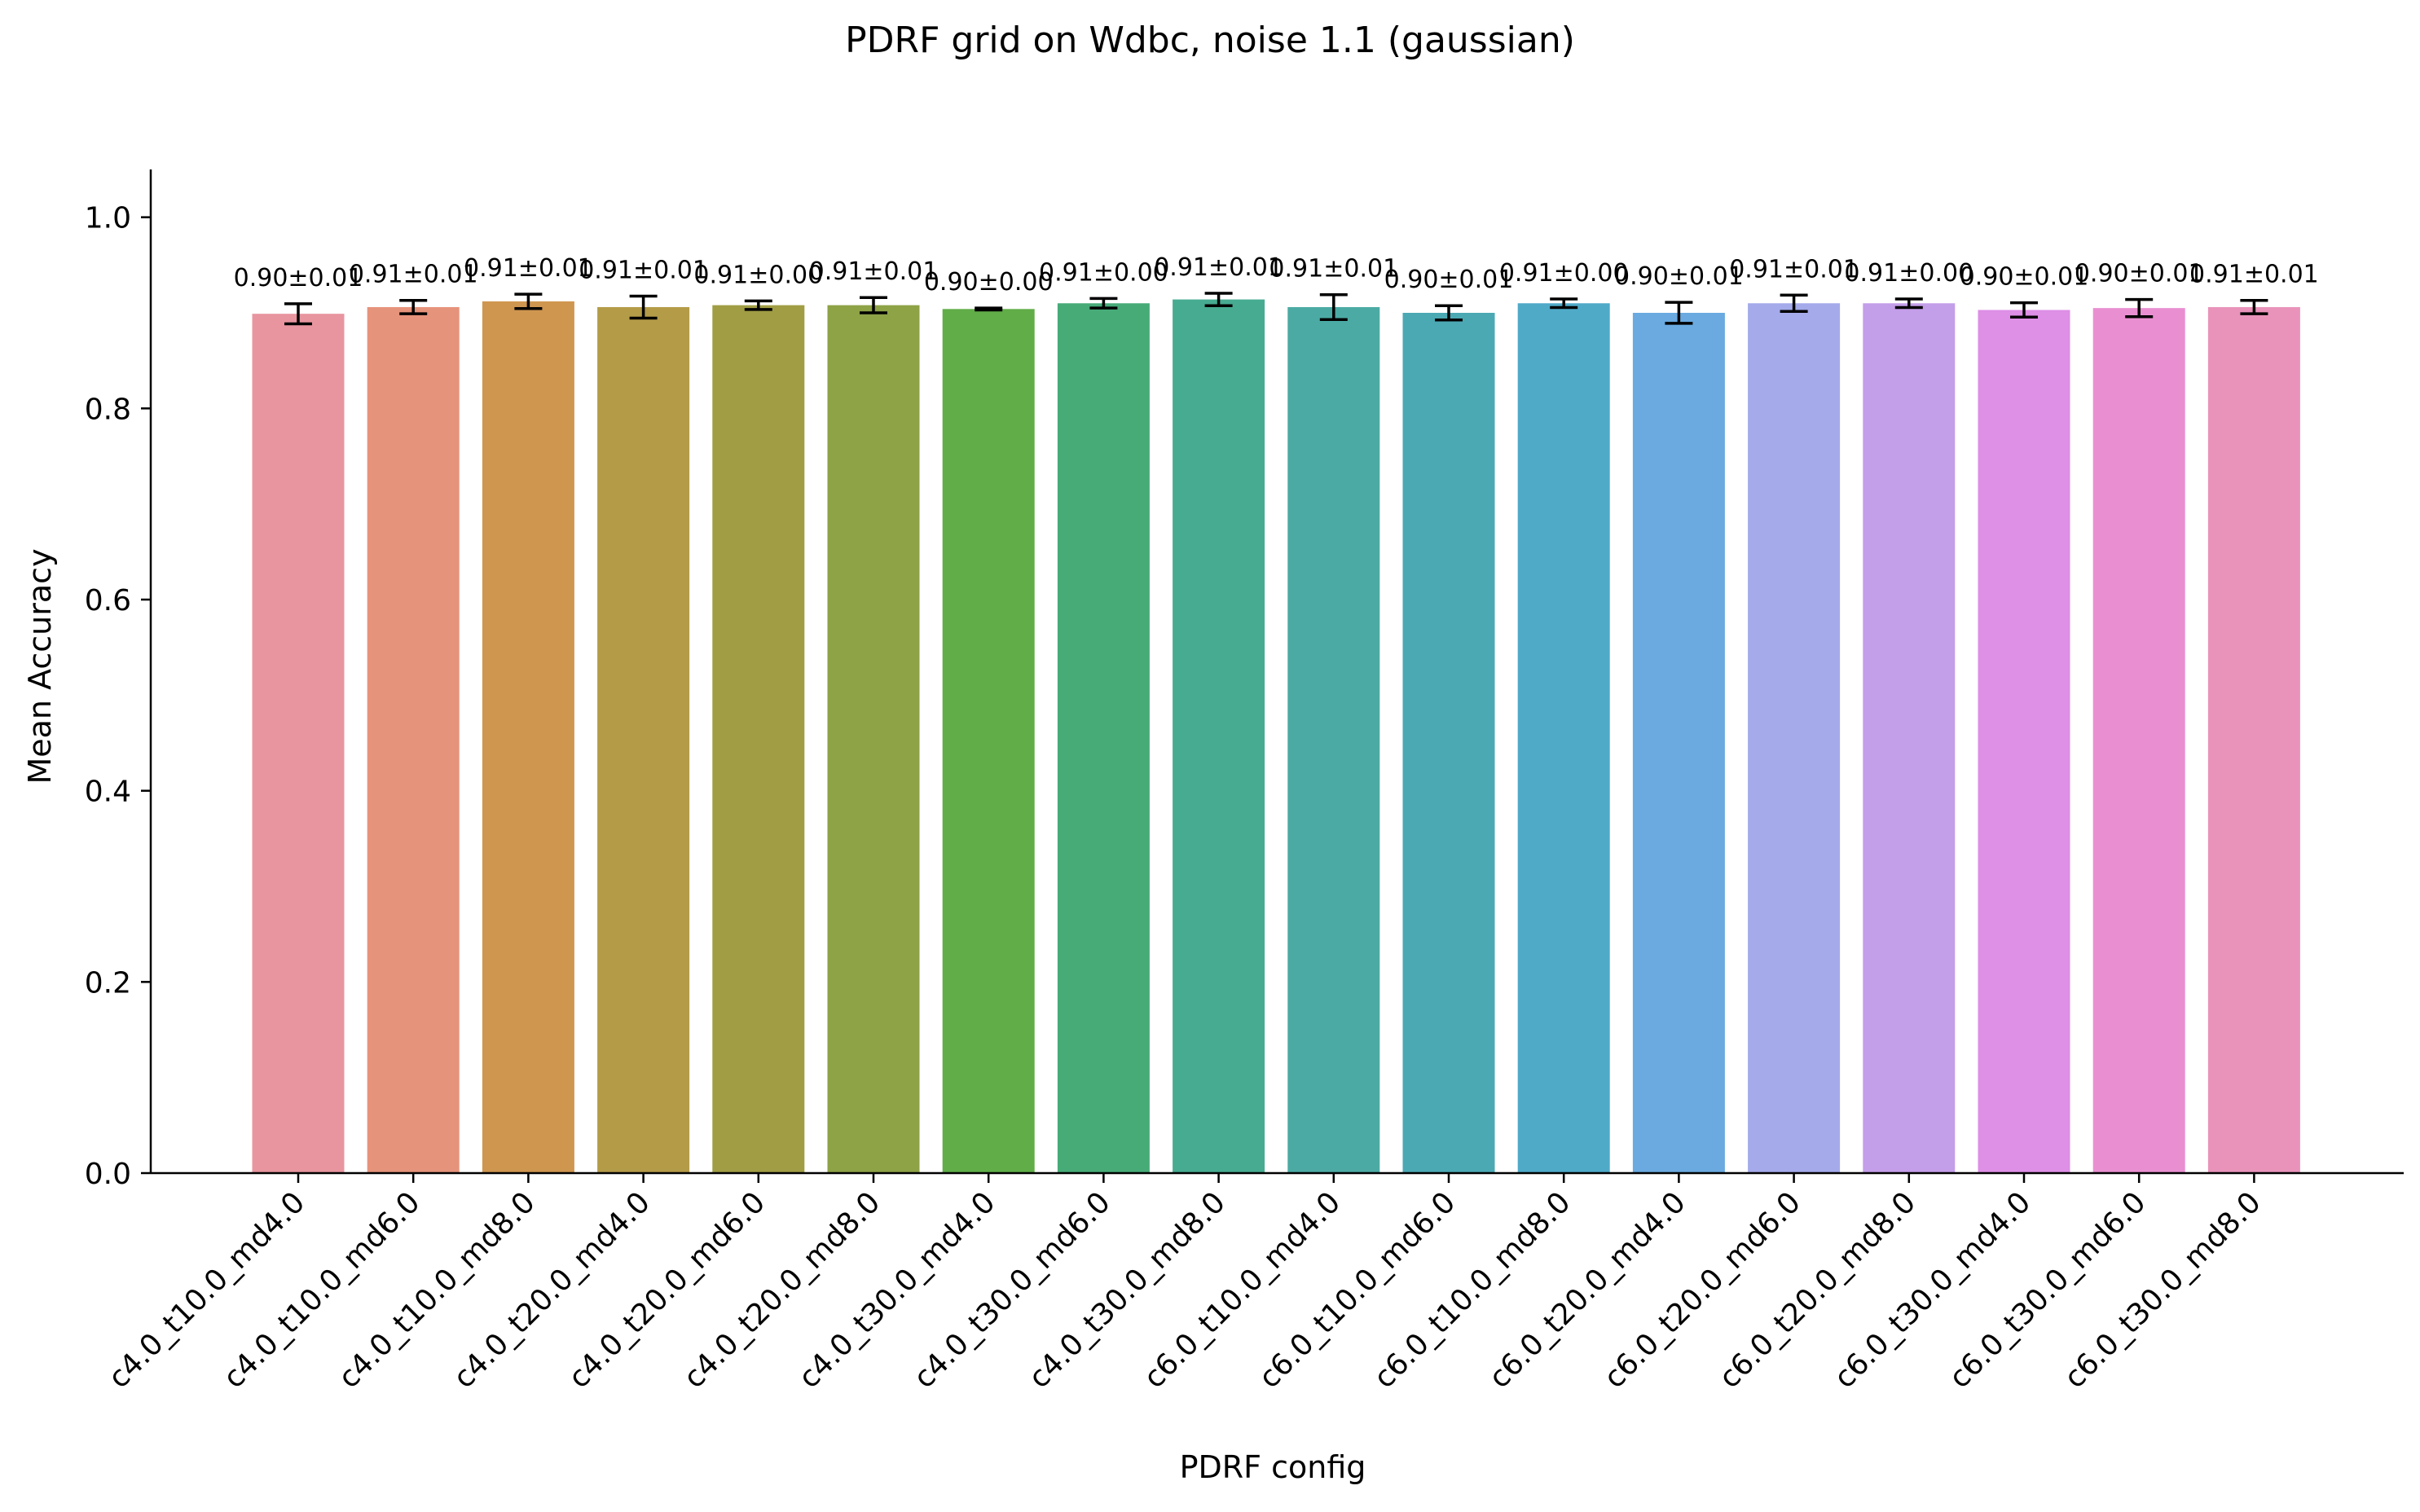  What do you see at coordinates (528, 268) in the screenshot?
I see `data-label-c4.0_t10.0_md8.0: 0.91±0.01` at bounding box center [528, 268].